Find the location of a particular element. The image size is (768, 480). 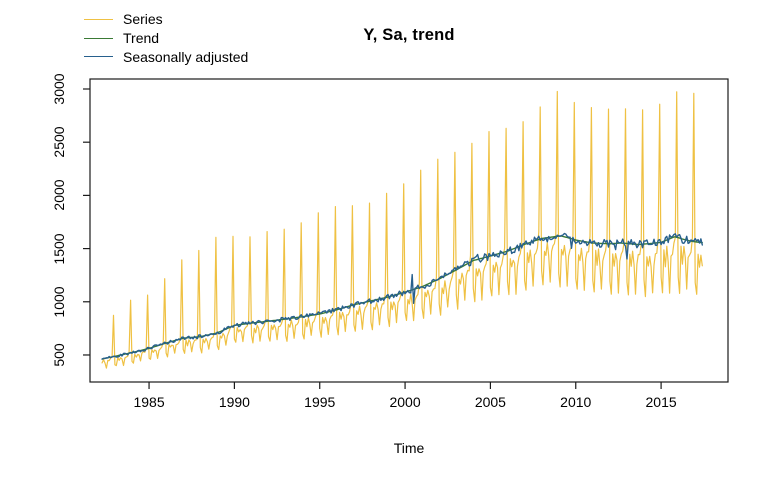

y-tick-label: 1000 is located at coordinates (59, 302).